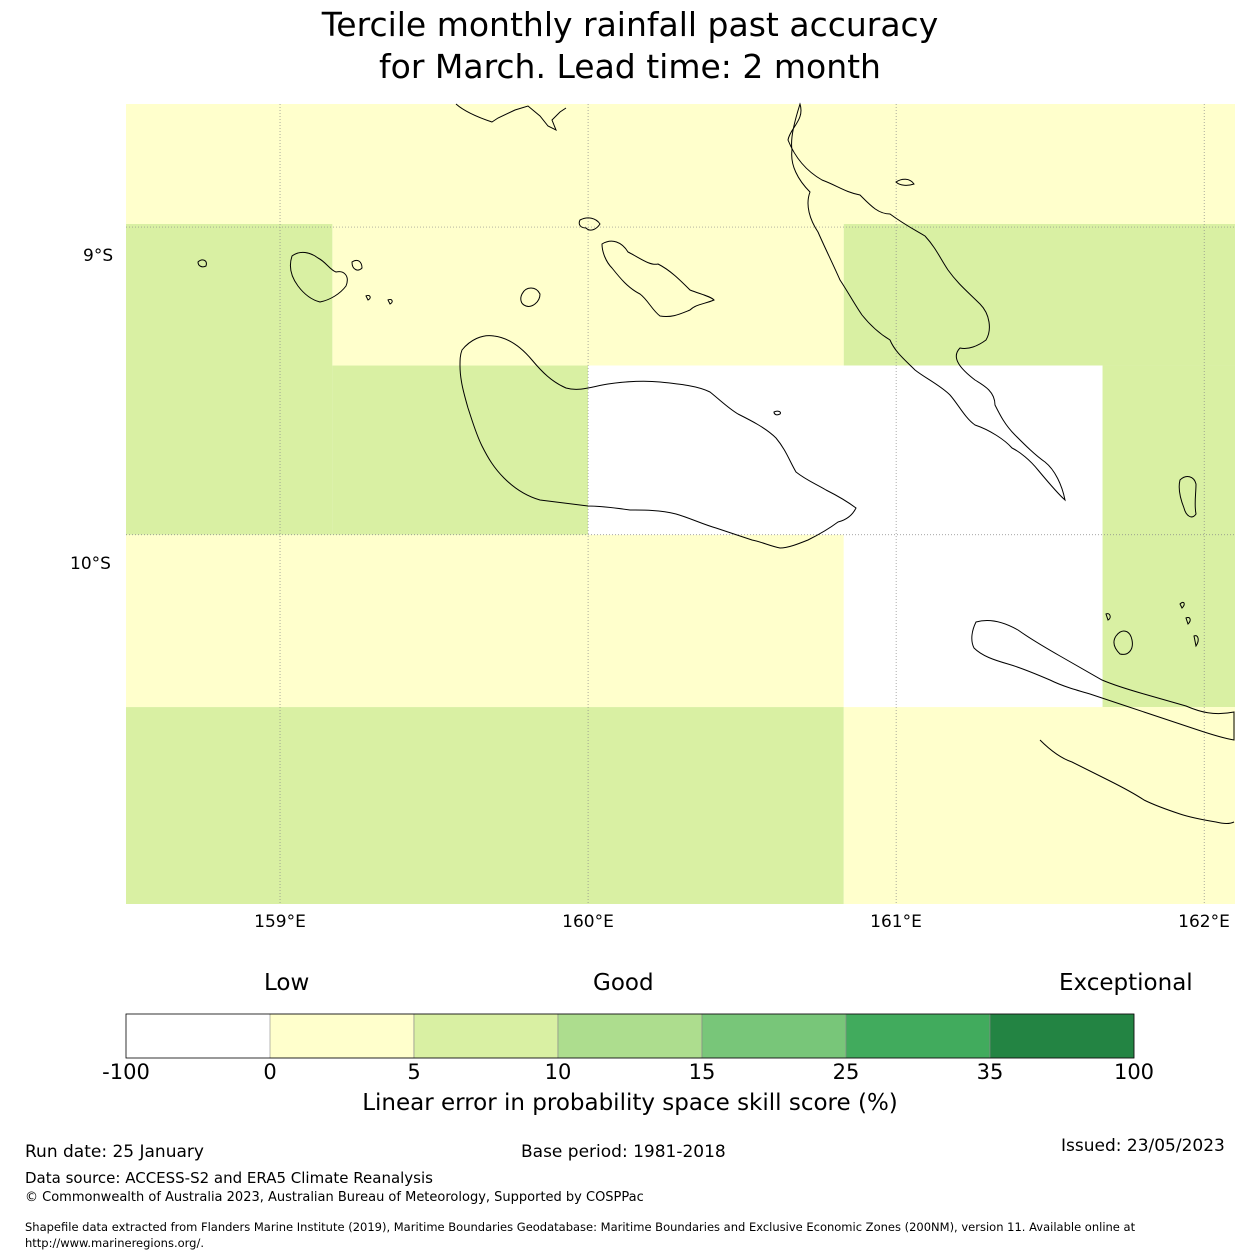 This screenshot has width=1260, height=1260. Describe the element at coordinates (896, 922) in the screenshot. I see `lon-label-161e: 161°E` at that location.